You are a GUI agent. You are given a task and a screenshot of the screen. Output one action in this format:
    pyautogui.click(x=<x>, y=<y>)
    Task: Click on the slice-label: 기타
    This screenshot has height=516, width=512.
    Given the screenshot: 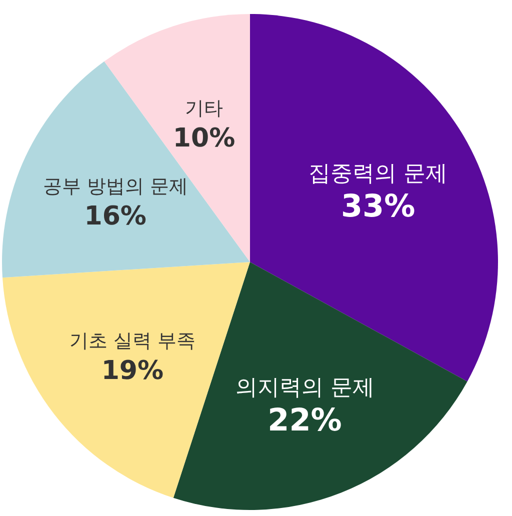 What is the action you would take?
    pyautogui.click(x=204, y=108)
    